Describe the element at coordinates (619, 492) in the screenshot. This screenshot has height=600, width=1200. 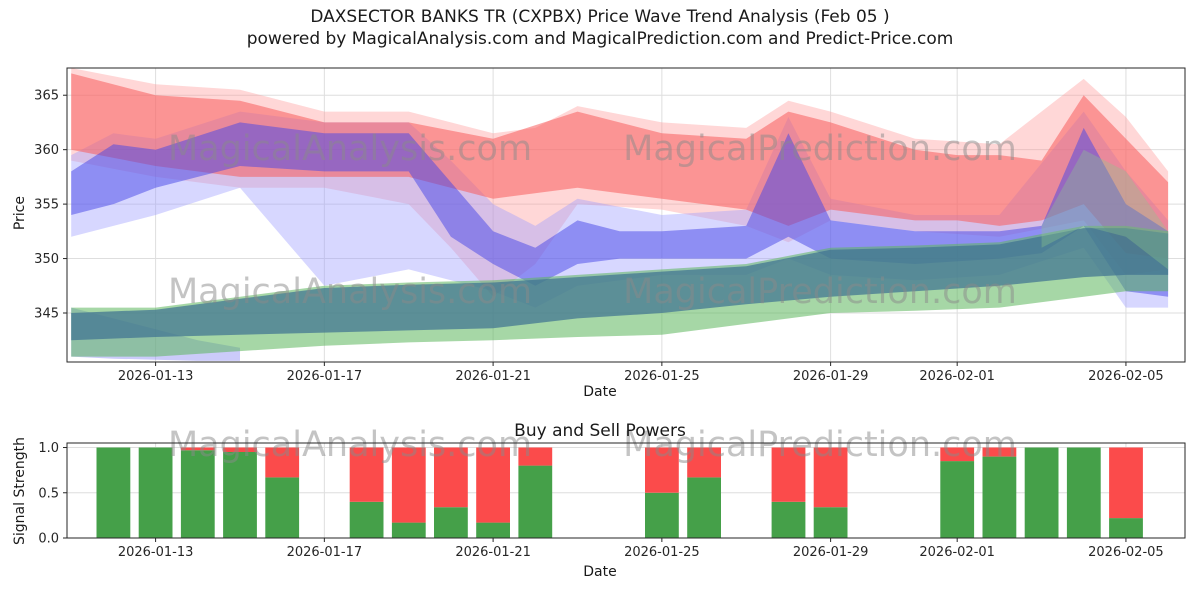
I see `buy-sell-bars` at that location.